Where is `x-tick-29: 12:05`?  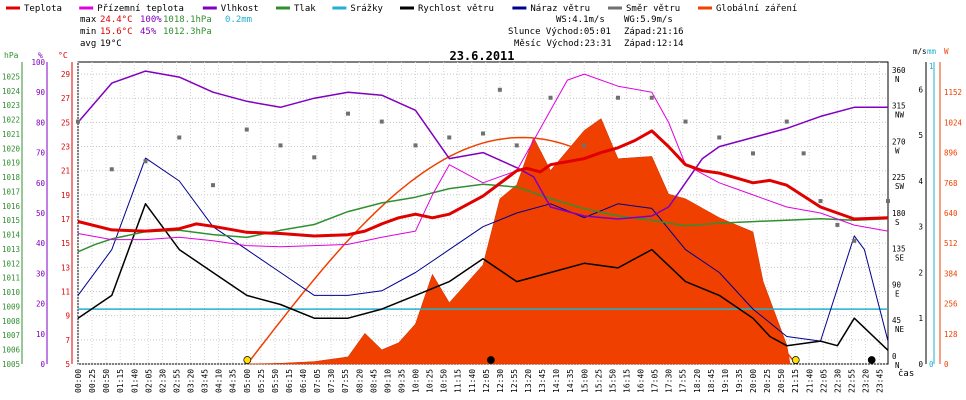 x-tick-29: 12:05 is located at coordinates (486, 381).